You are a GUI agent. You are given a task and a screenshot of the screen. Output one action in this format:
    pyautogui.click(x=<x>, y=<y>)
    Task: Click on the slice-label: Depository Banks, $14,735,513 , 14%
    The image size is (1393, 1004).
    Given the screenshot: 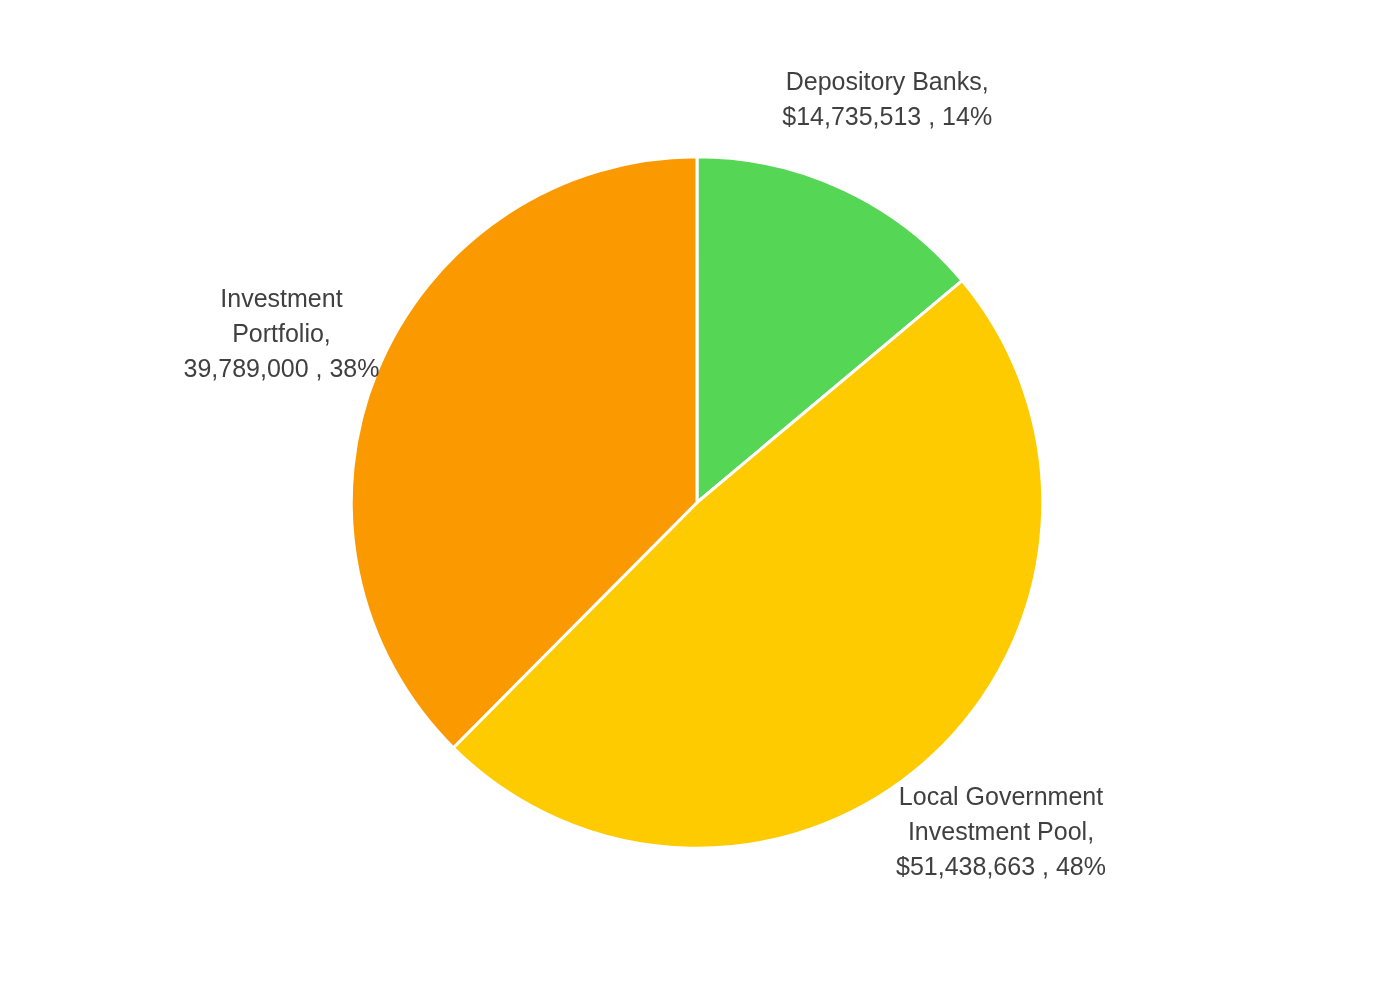 What is the action you would take?
    pyautogui.click(x=887, y=99)
    